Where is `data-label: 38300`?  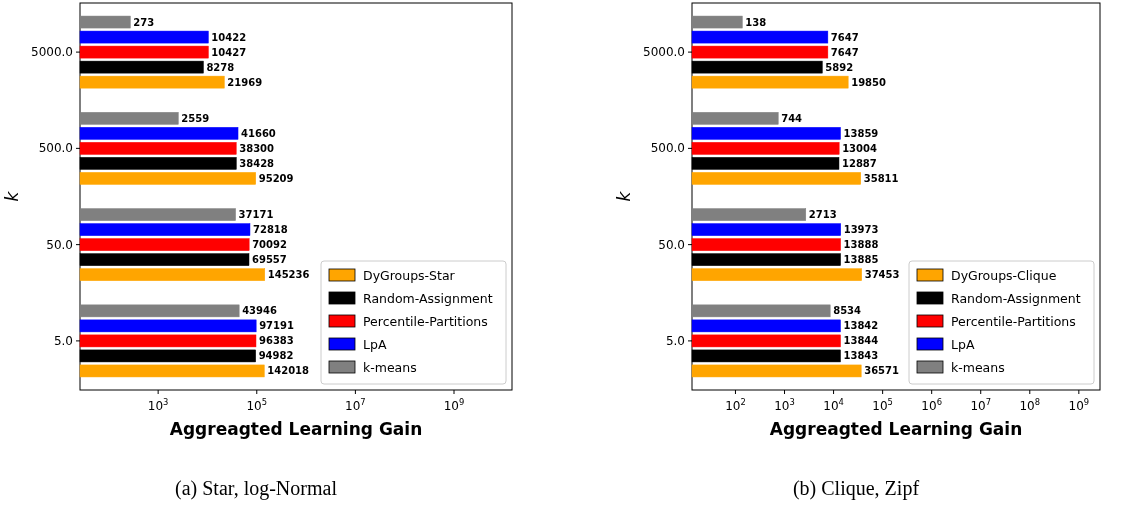 data-label: 38300 is located at coordinates (257, 148).